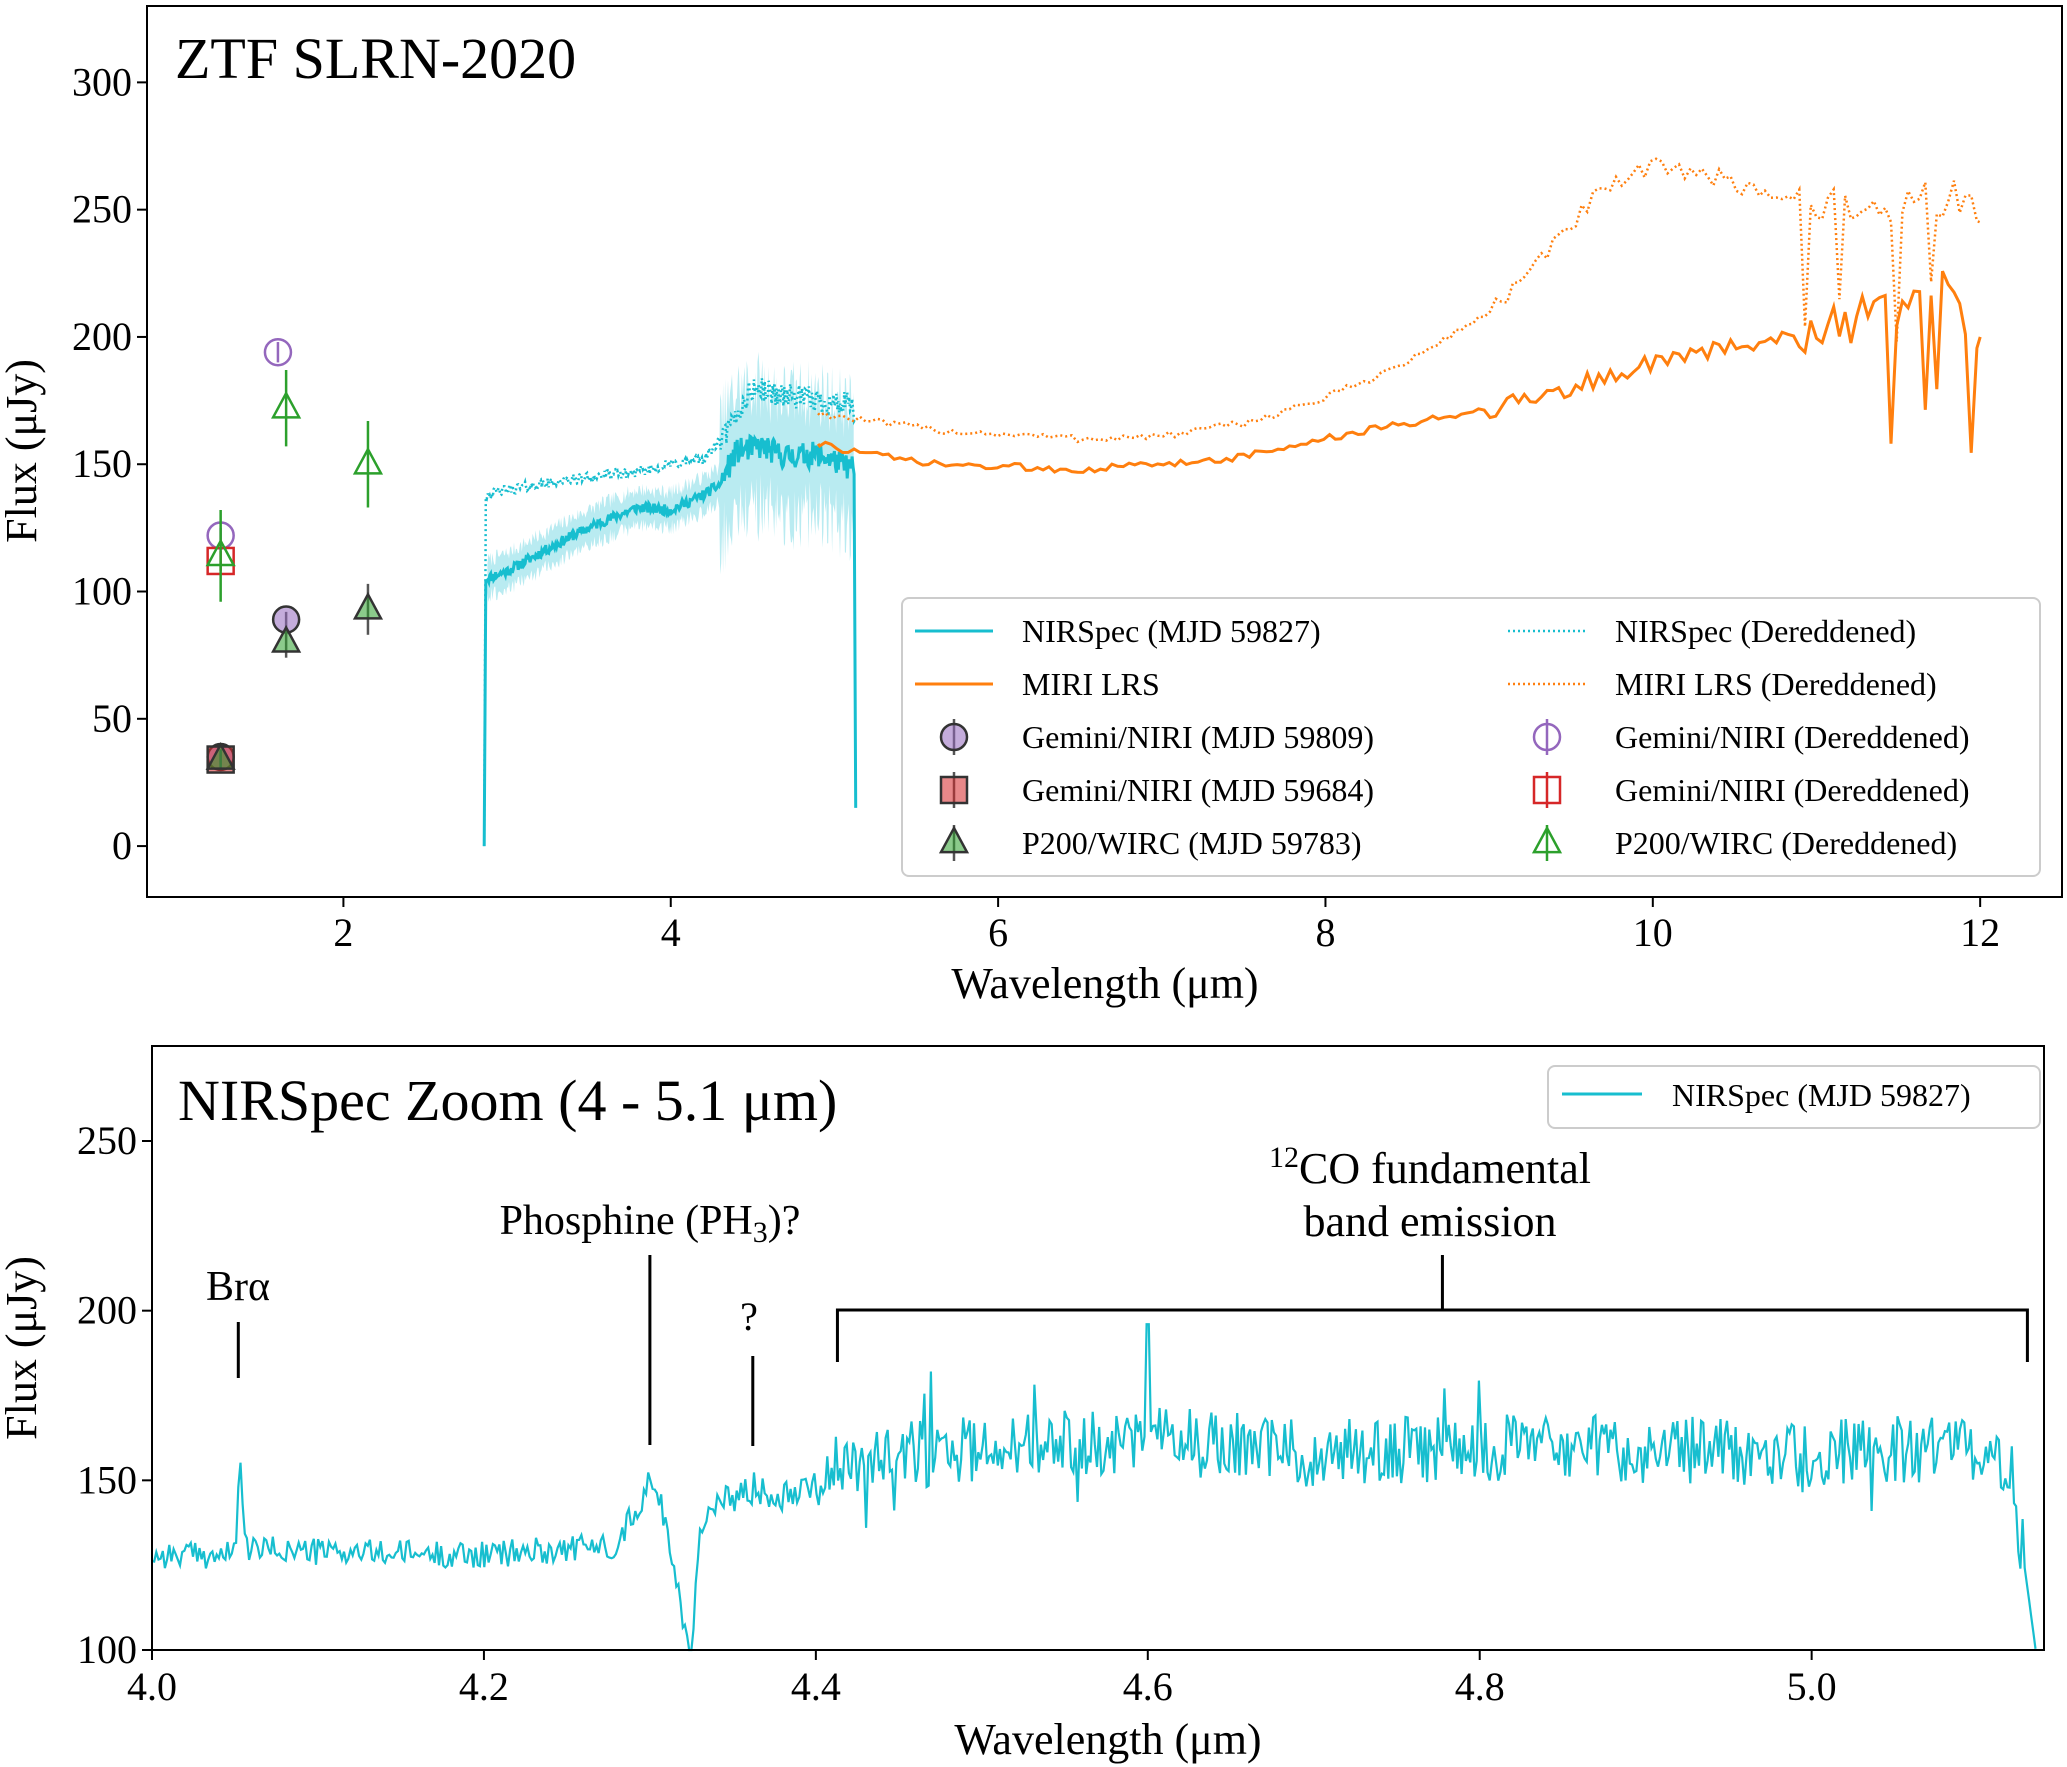 The height and width of the screenshot is (1767, 2067). Describe the element at coordinates (122, 845) in the screenshot. I see `top-y-tick-label: 0` at that location.